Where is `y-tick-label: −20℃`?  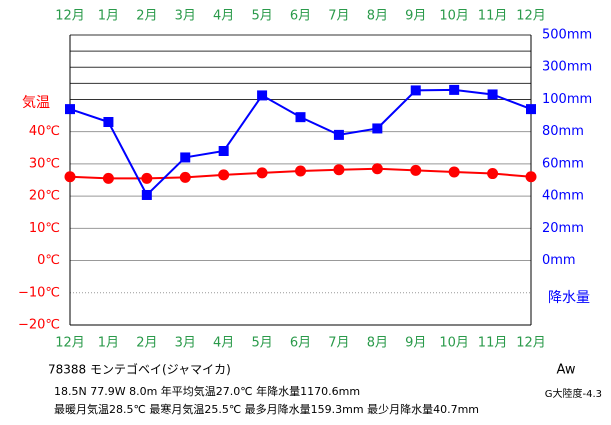 y-tick-label: −20℃ is located at coordinates (39, 325).